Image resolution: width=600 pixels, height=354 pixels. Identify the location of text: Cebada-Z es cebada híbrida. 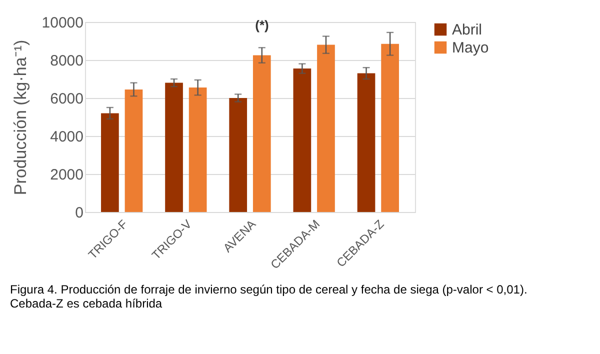
(86, 303).